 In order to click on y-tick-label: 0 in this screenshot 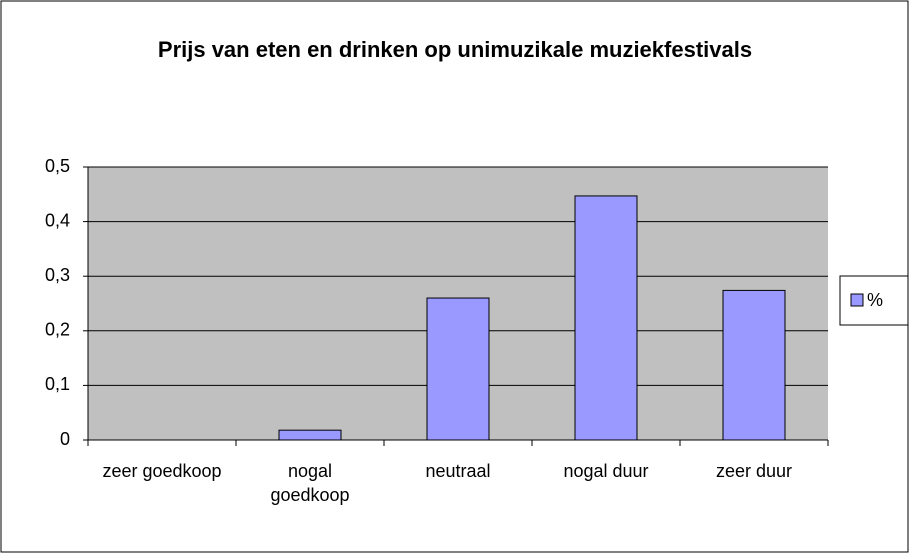, I will do `click(65, 439)`.